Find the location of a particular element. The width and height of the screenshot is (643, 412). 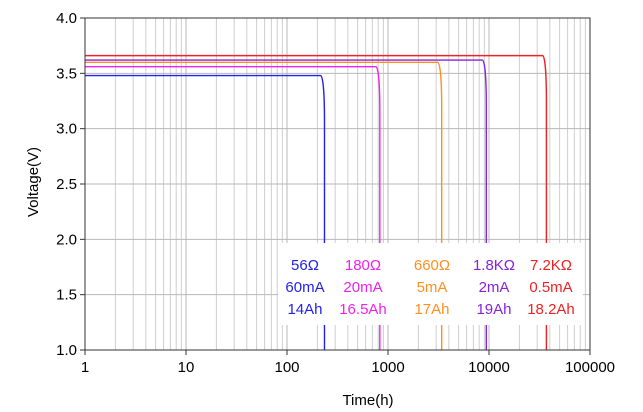

y-tick-label: 3.5 is located at coordinates (66, 73).